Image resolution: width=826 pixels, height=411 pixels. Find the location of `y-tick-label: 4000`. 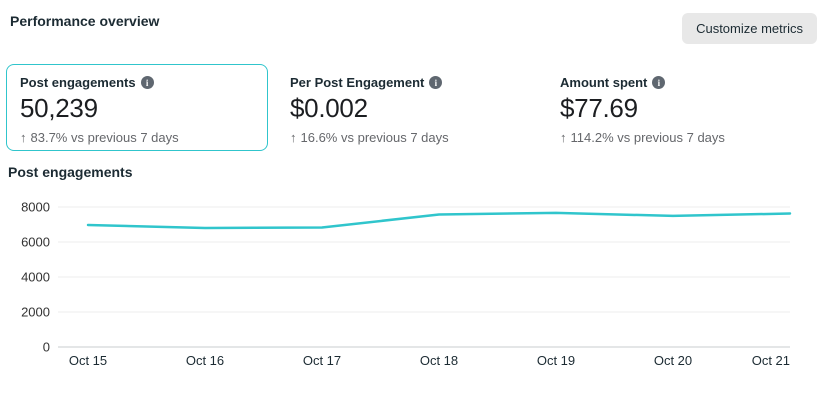

y-tick-label: 4000 is located at coordinates (35, 277).